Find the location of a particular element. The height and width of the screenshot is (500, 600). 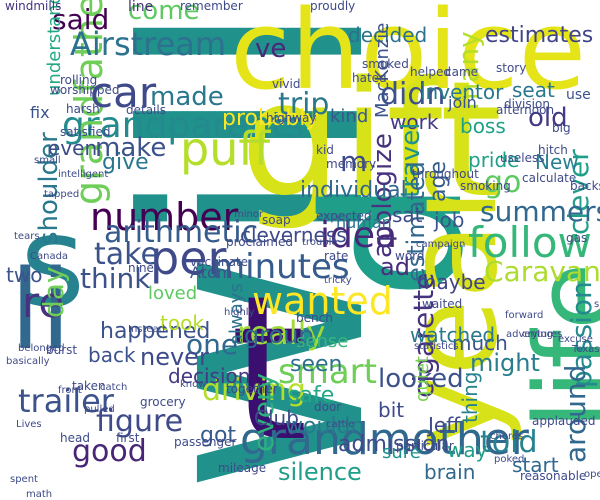

cloud-word: even is located at coordinates (73, 148).